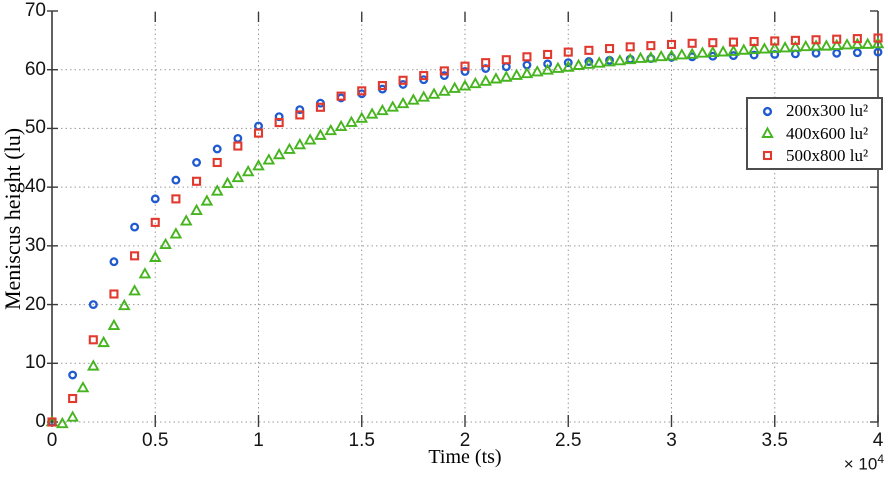 The width and height of the screenshot is (888, 480). I want to click on x-tick-label-0: 0, so click(52, 440).